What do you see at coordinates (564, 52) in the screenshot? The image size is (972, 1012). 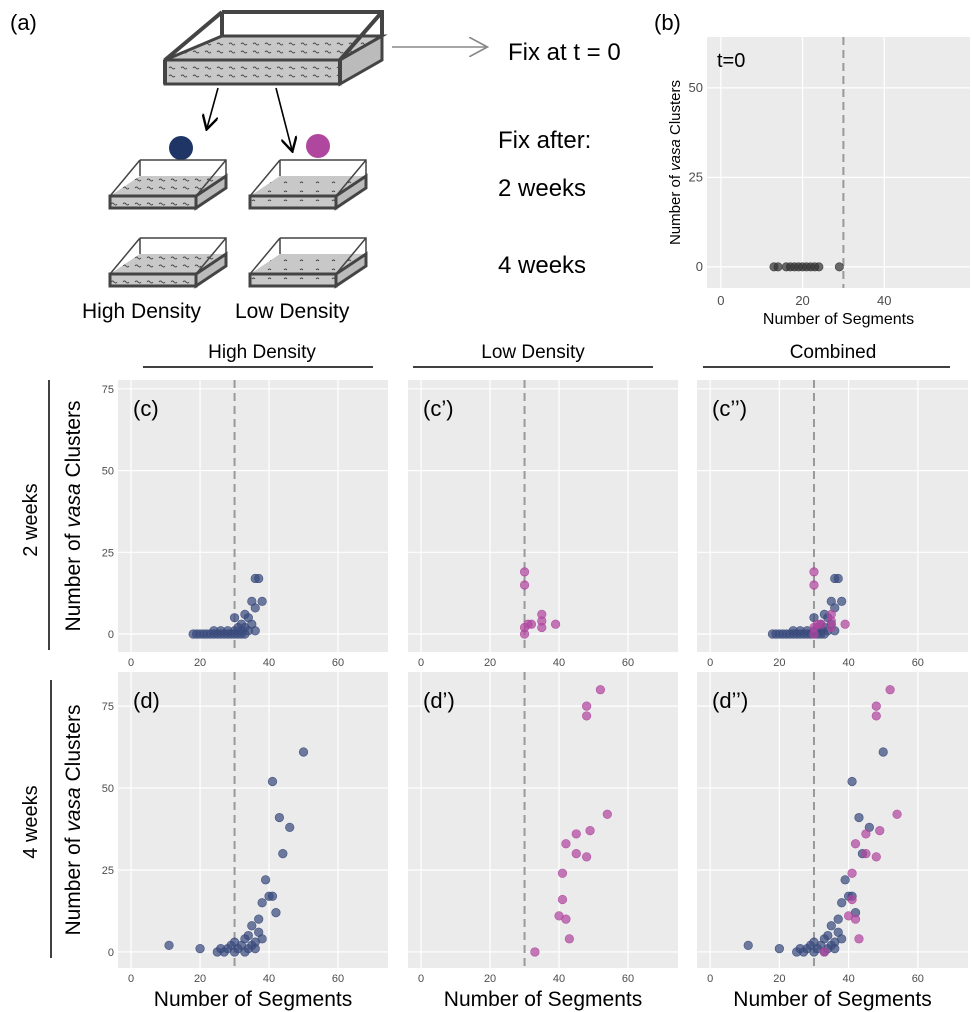 I see `label: Fix at t = 0` at bounding box center [564, 52].